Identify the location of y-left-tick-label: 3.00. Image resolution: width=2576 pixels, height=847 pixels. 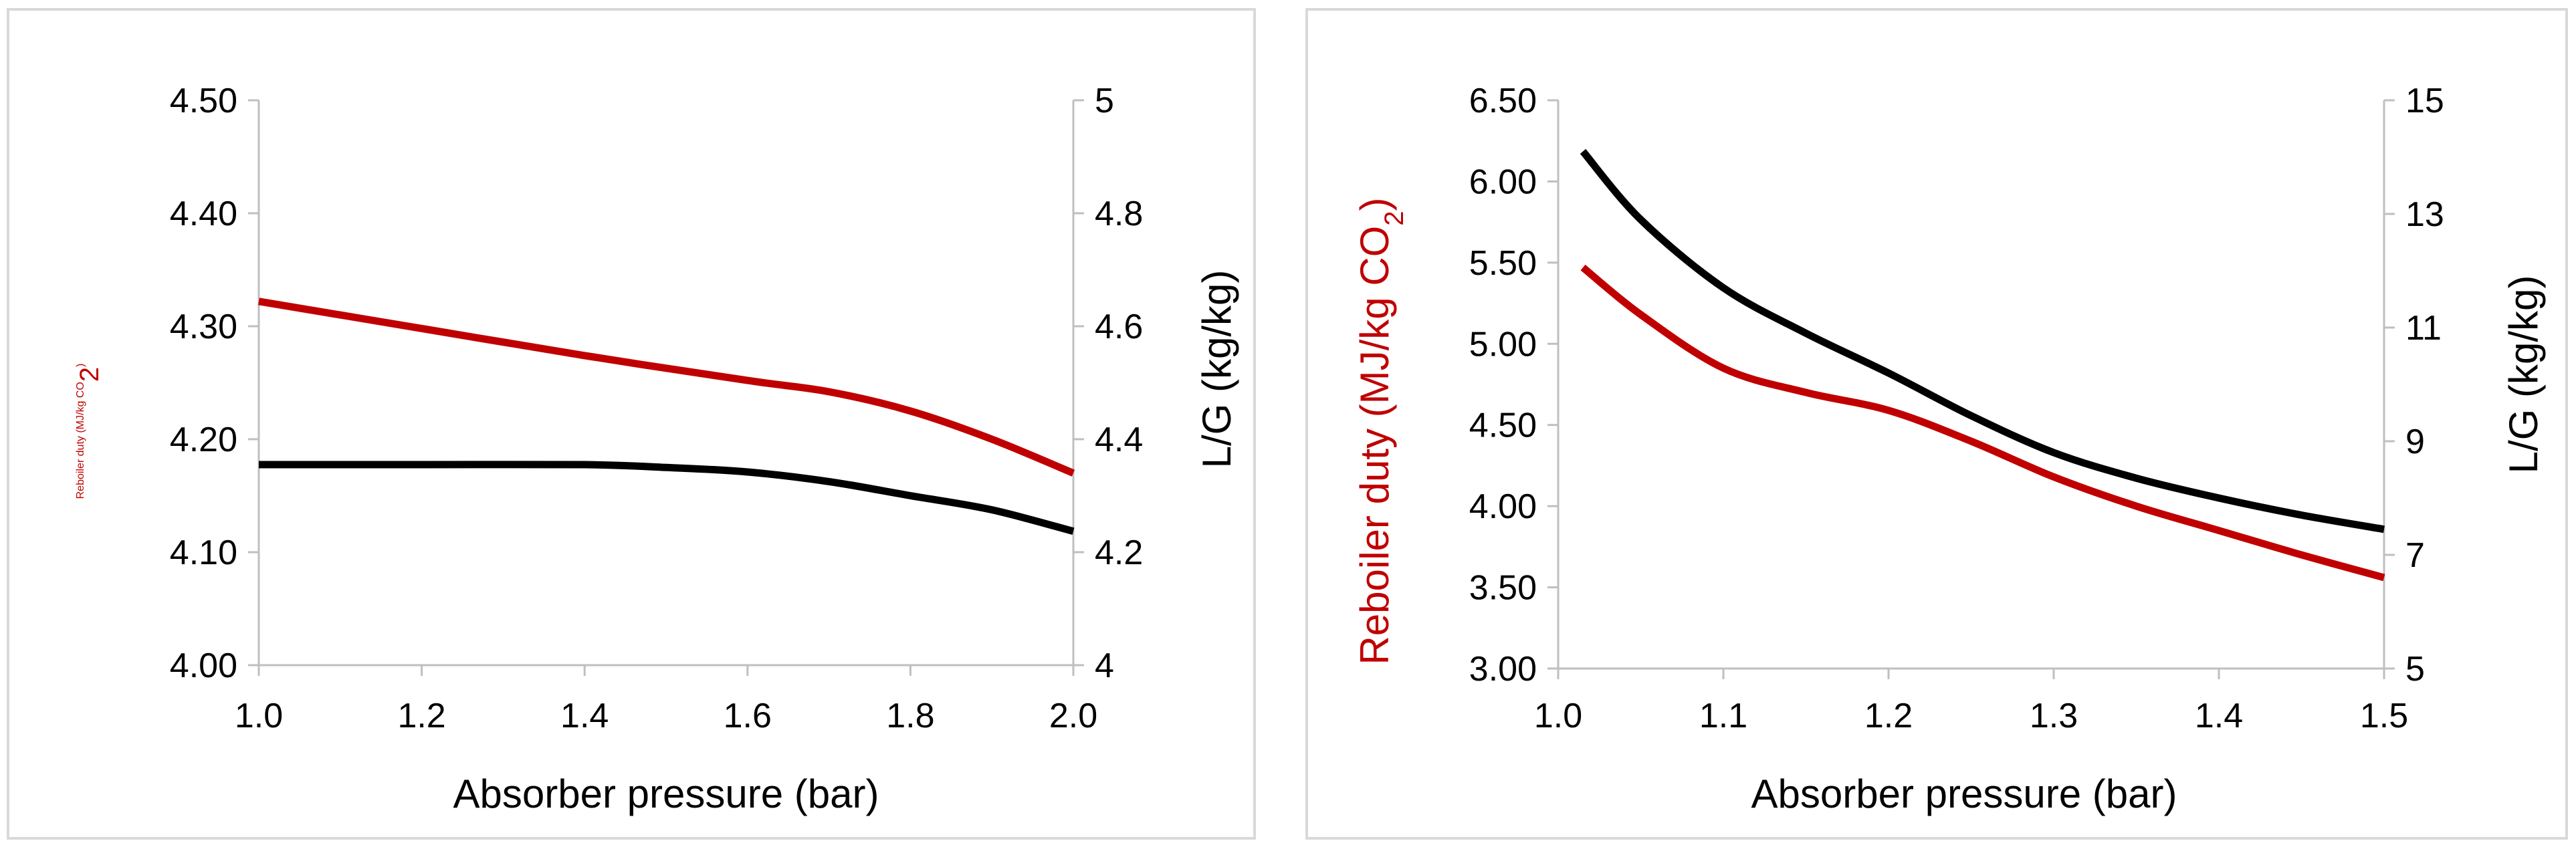
(1503, 669).